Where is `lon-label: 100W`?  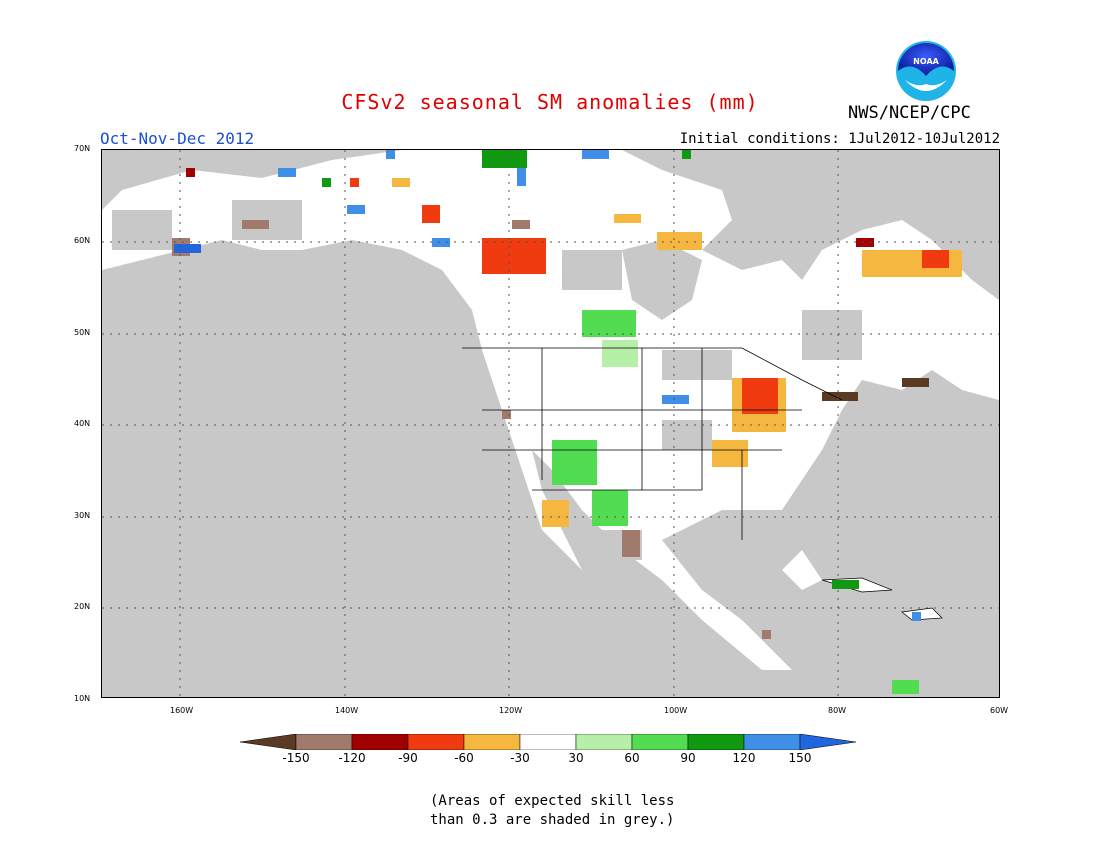
lon-label: 100W is located at coordinates (676, 710).